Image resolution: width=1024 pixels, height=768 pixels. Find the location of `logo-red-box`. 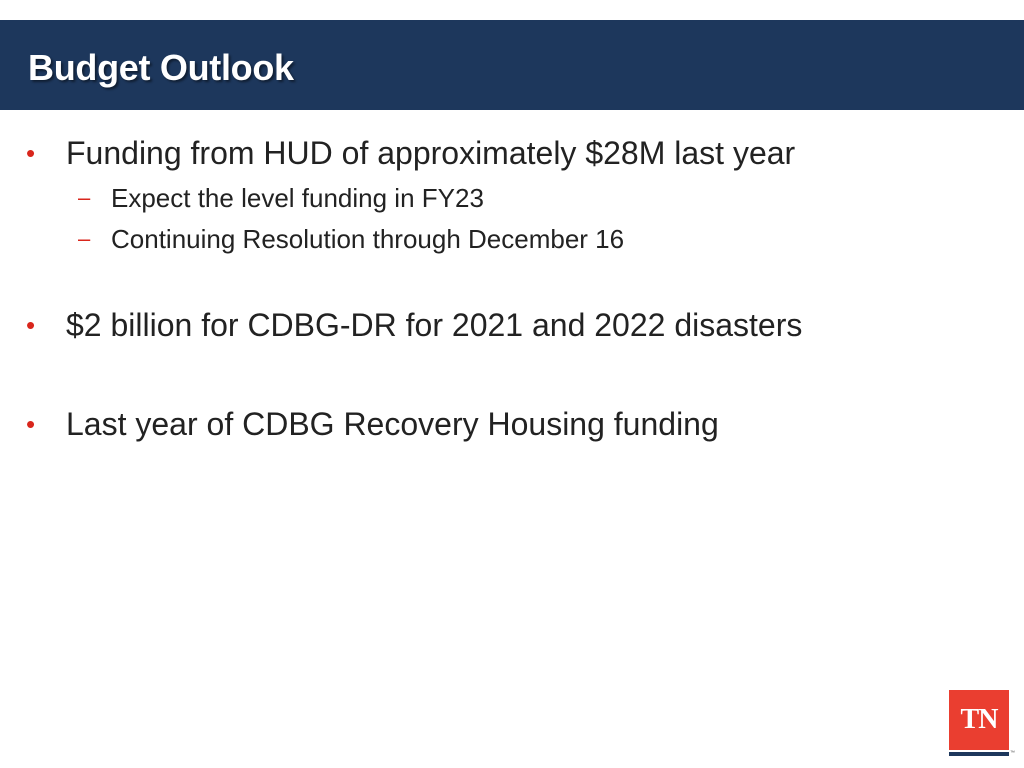

logo-red-box is located at coordinates (979, 720).